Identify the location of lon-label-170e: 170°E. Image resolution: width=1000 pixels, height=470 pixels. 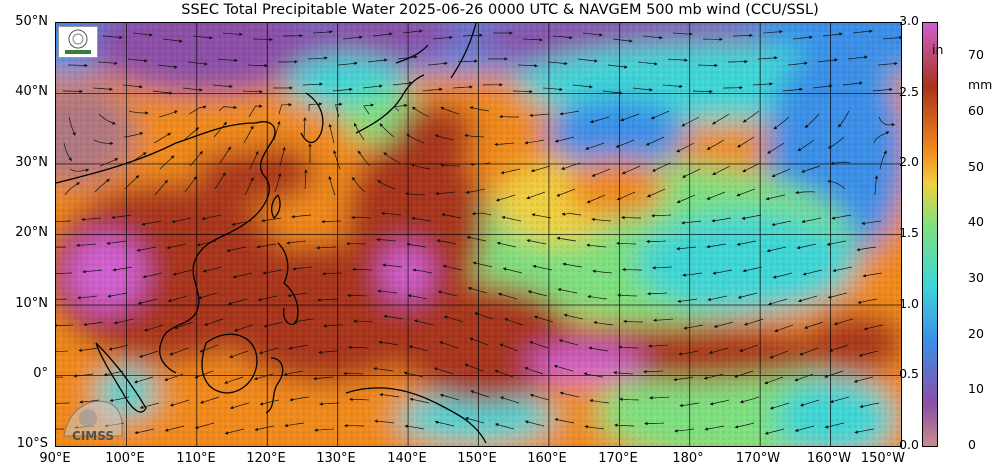
(618, 458).